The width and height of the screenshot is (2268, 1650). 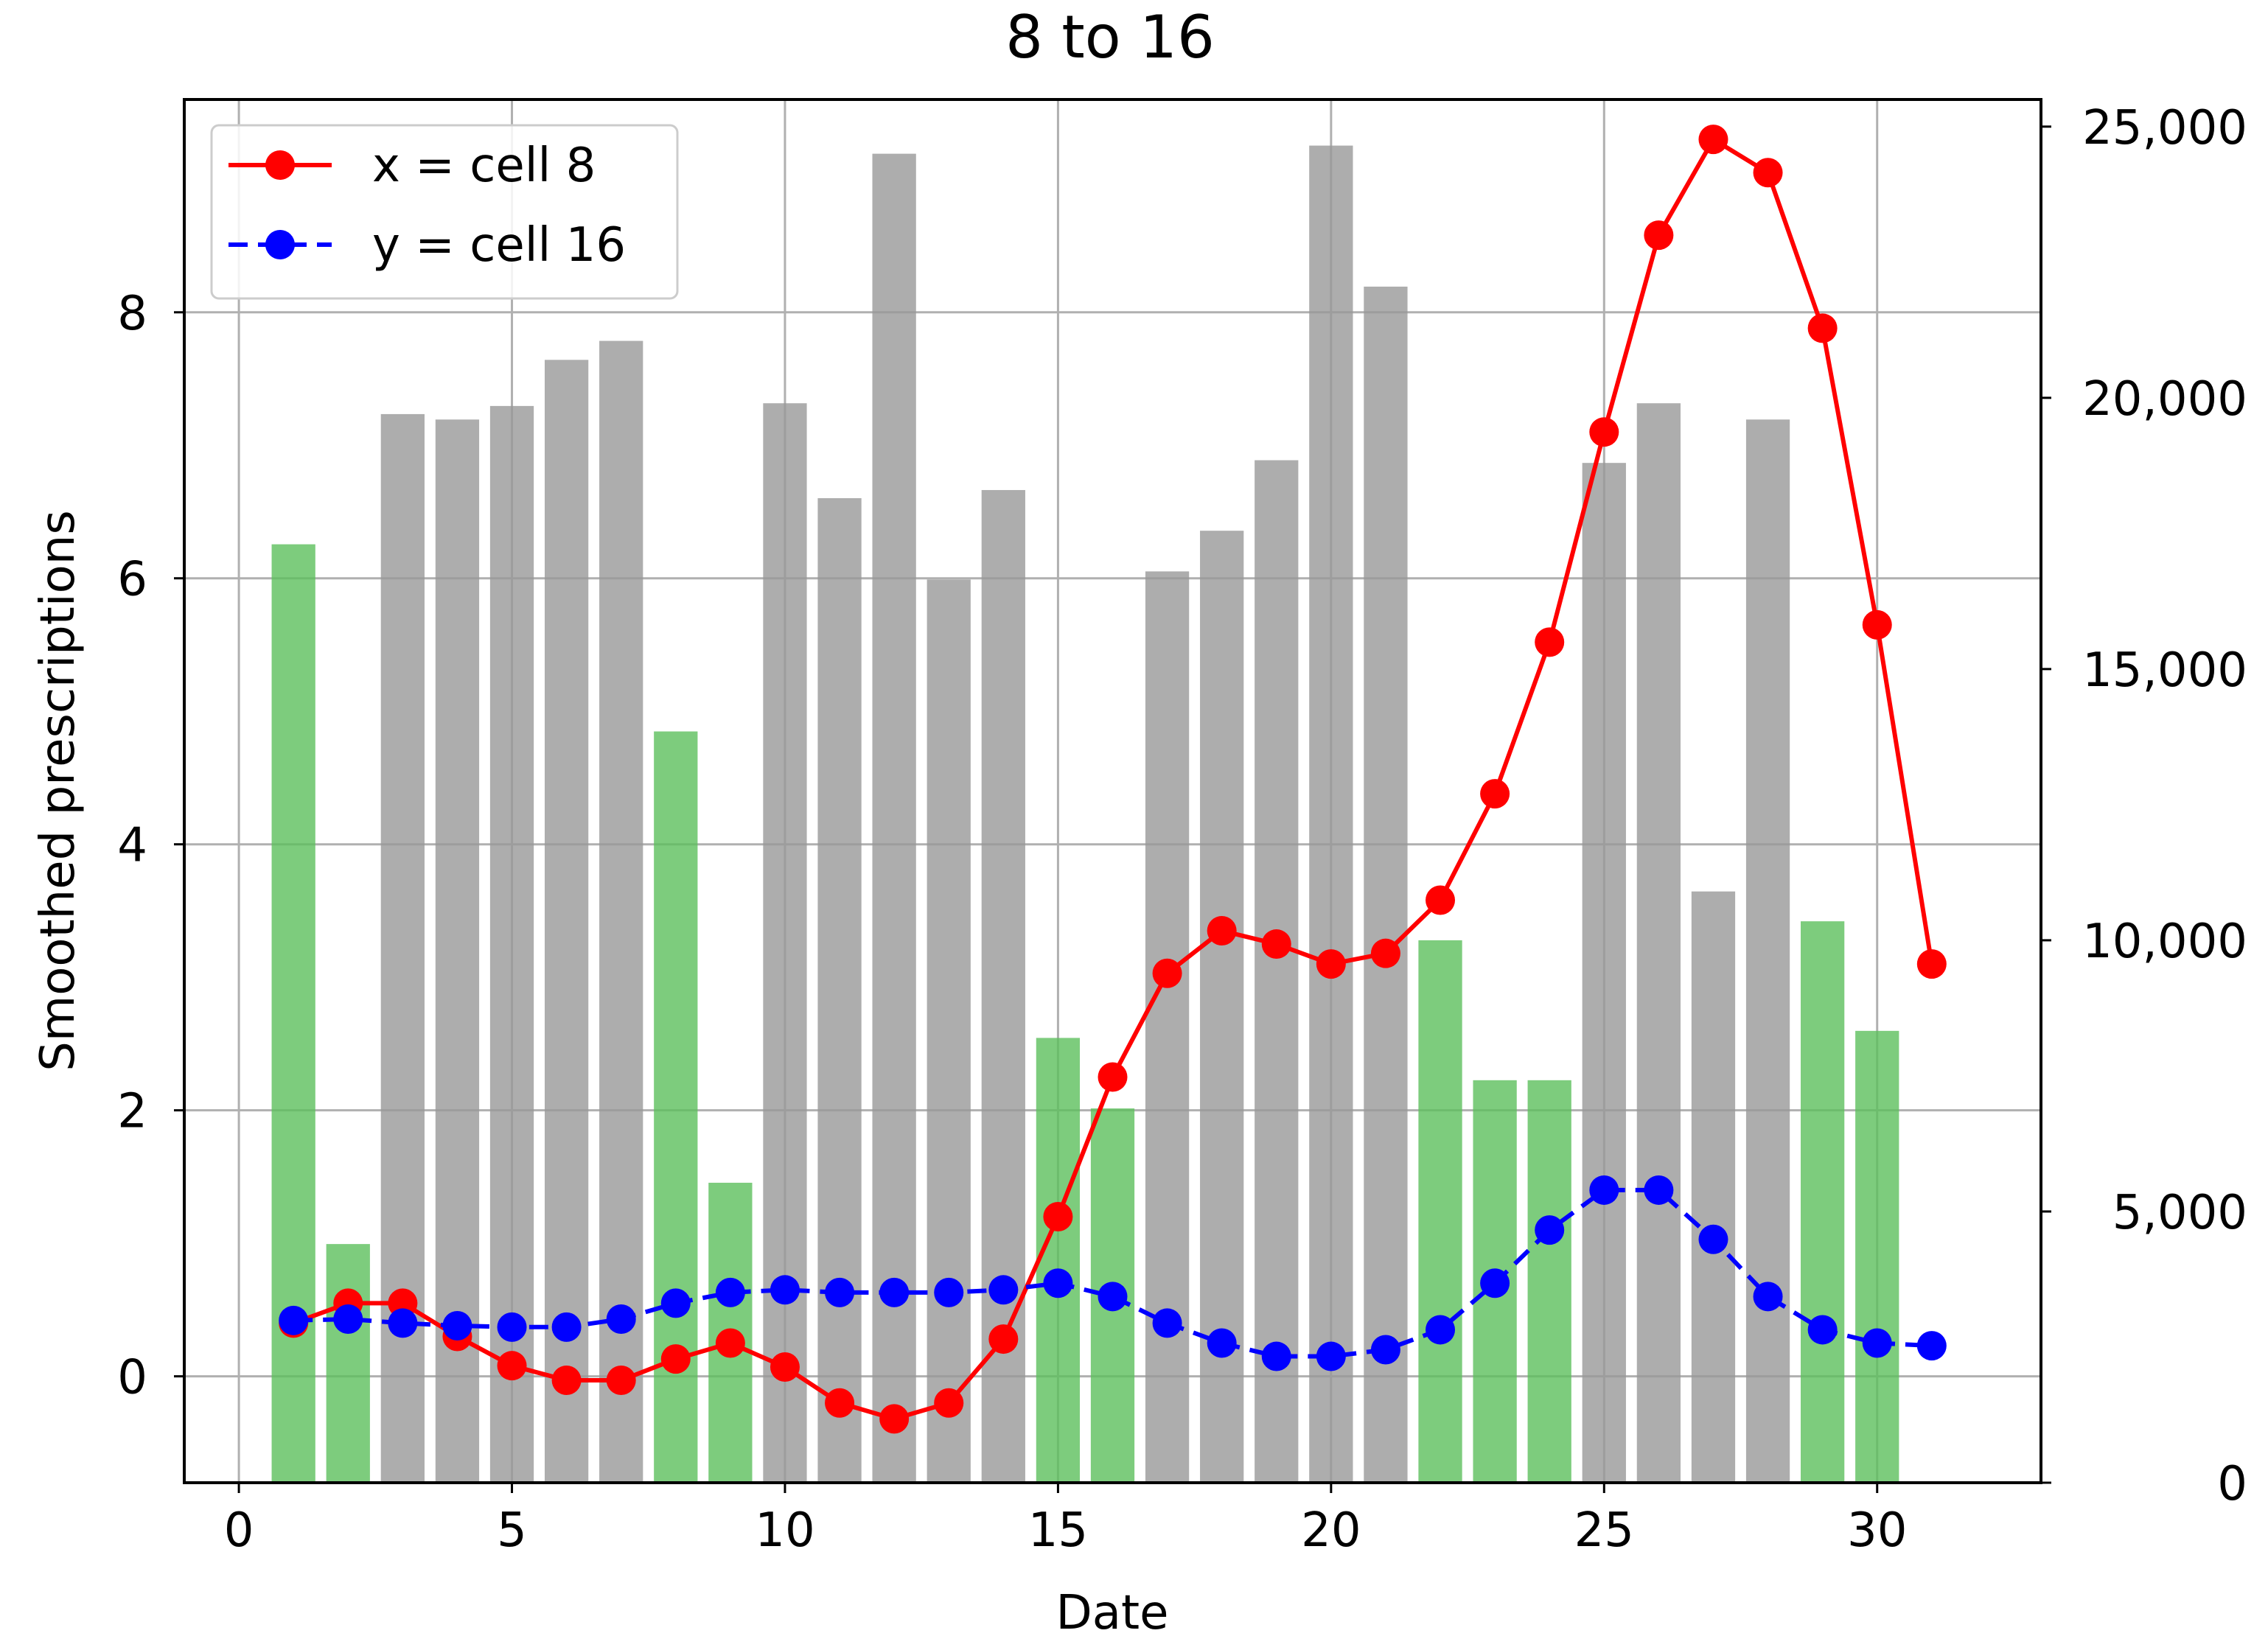 I want to click on legend-marker-y, so click(x=280, y=244).